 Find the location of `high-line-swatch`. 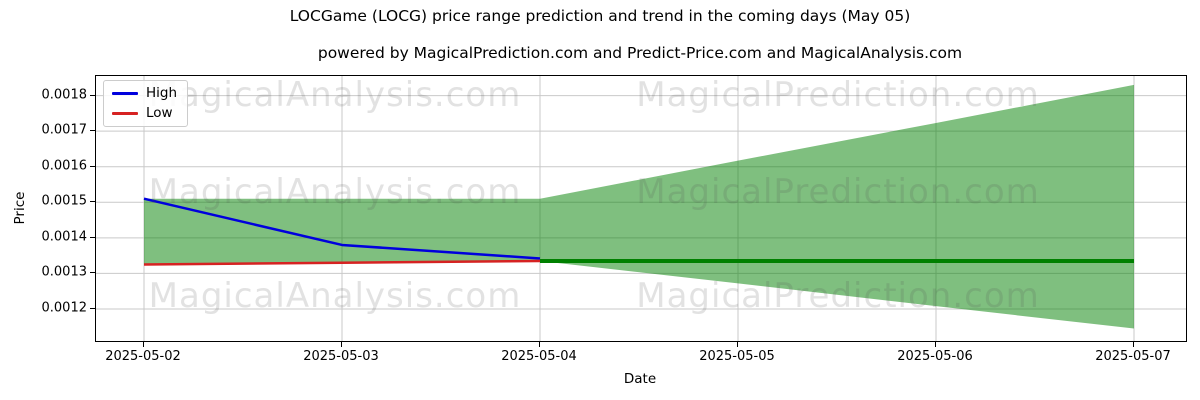

high-line-swatch is located at coordinates (125, 94).